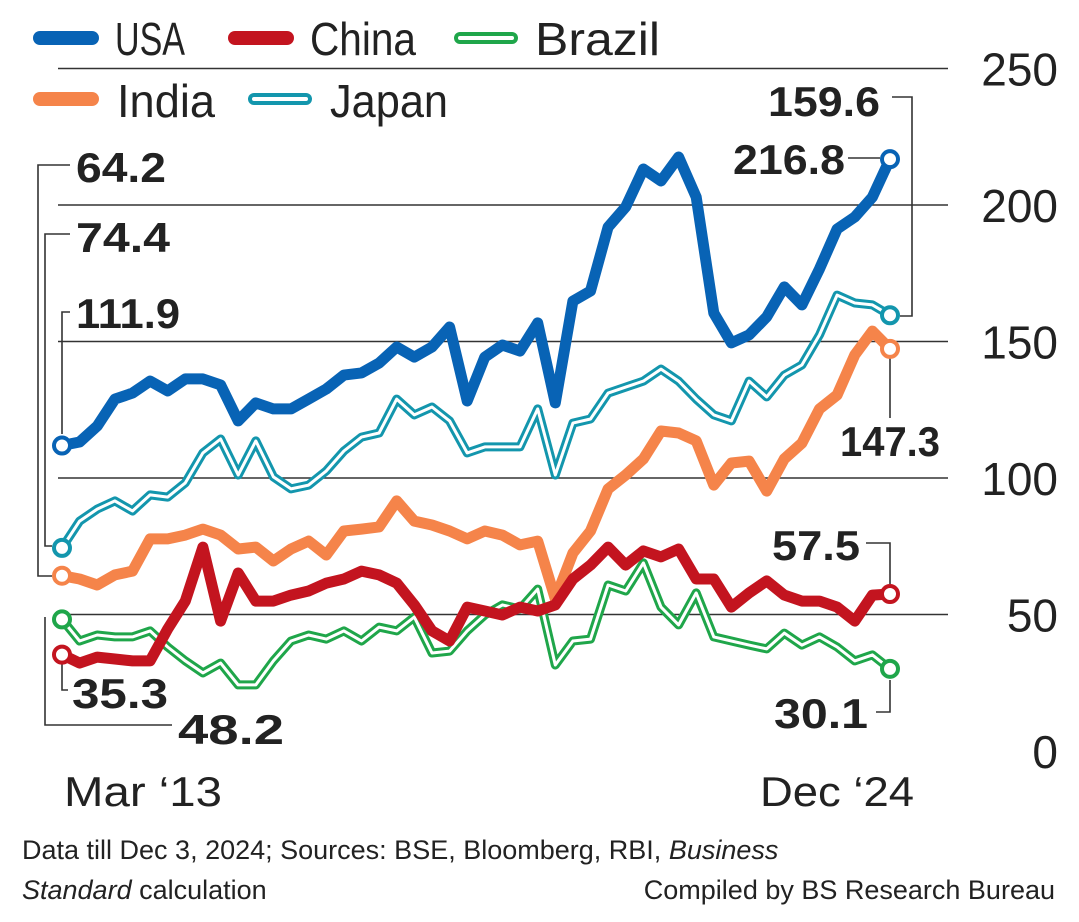 The height and width of the screenshot is (922, 1079). Describe the element at coordinates (883, 696) in the screenshot. I see `leader-brazil-end` at that location.